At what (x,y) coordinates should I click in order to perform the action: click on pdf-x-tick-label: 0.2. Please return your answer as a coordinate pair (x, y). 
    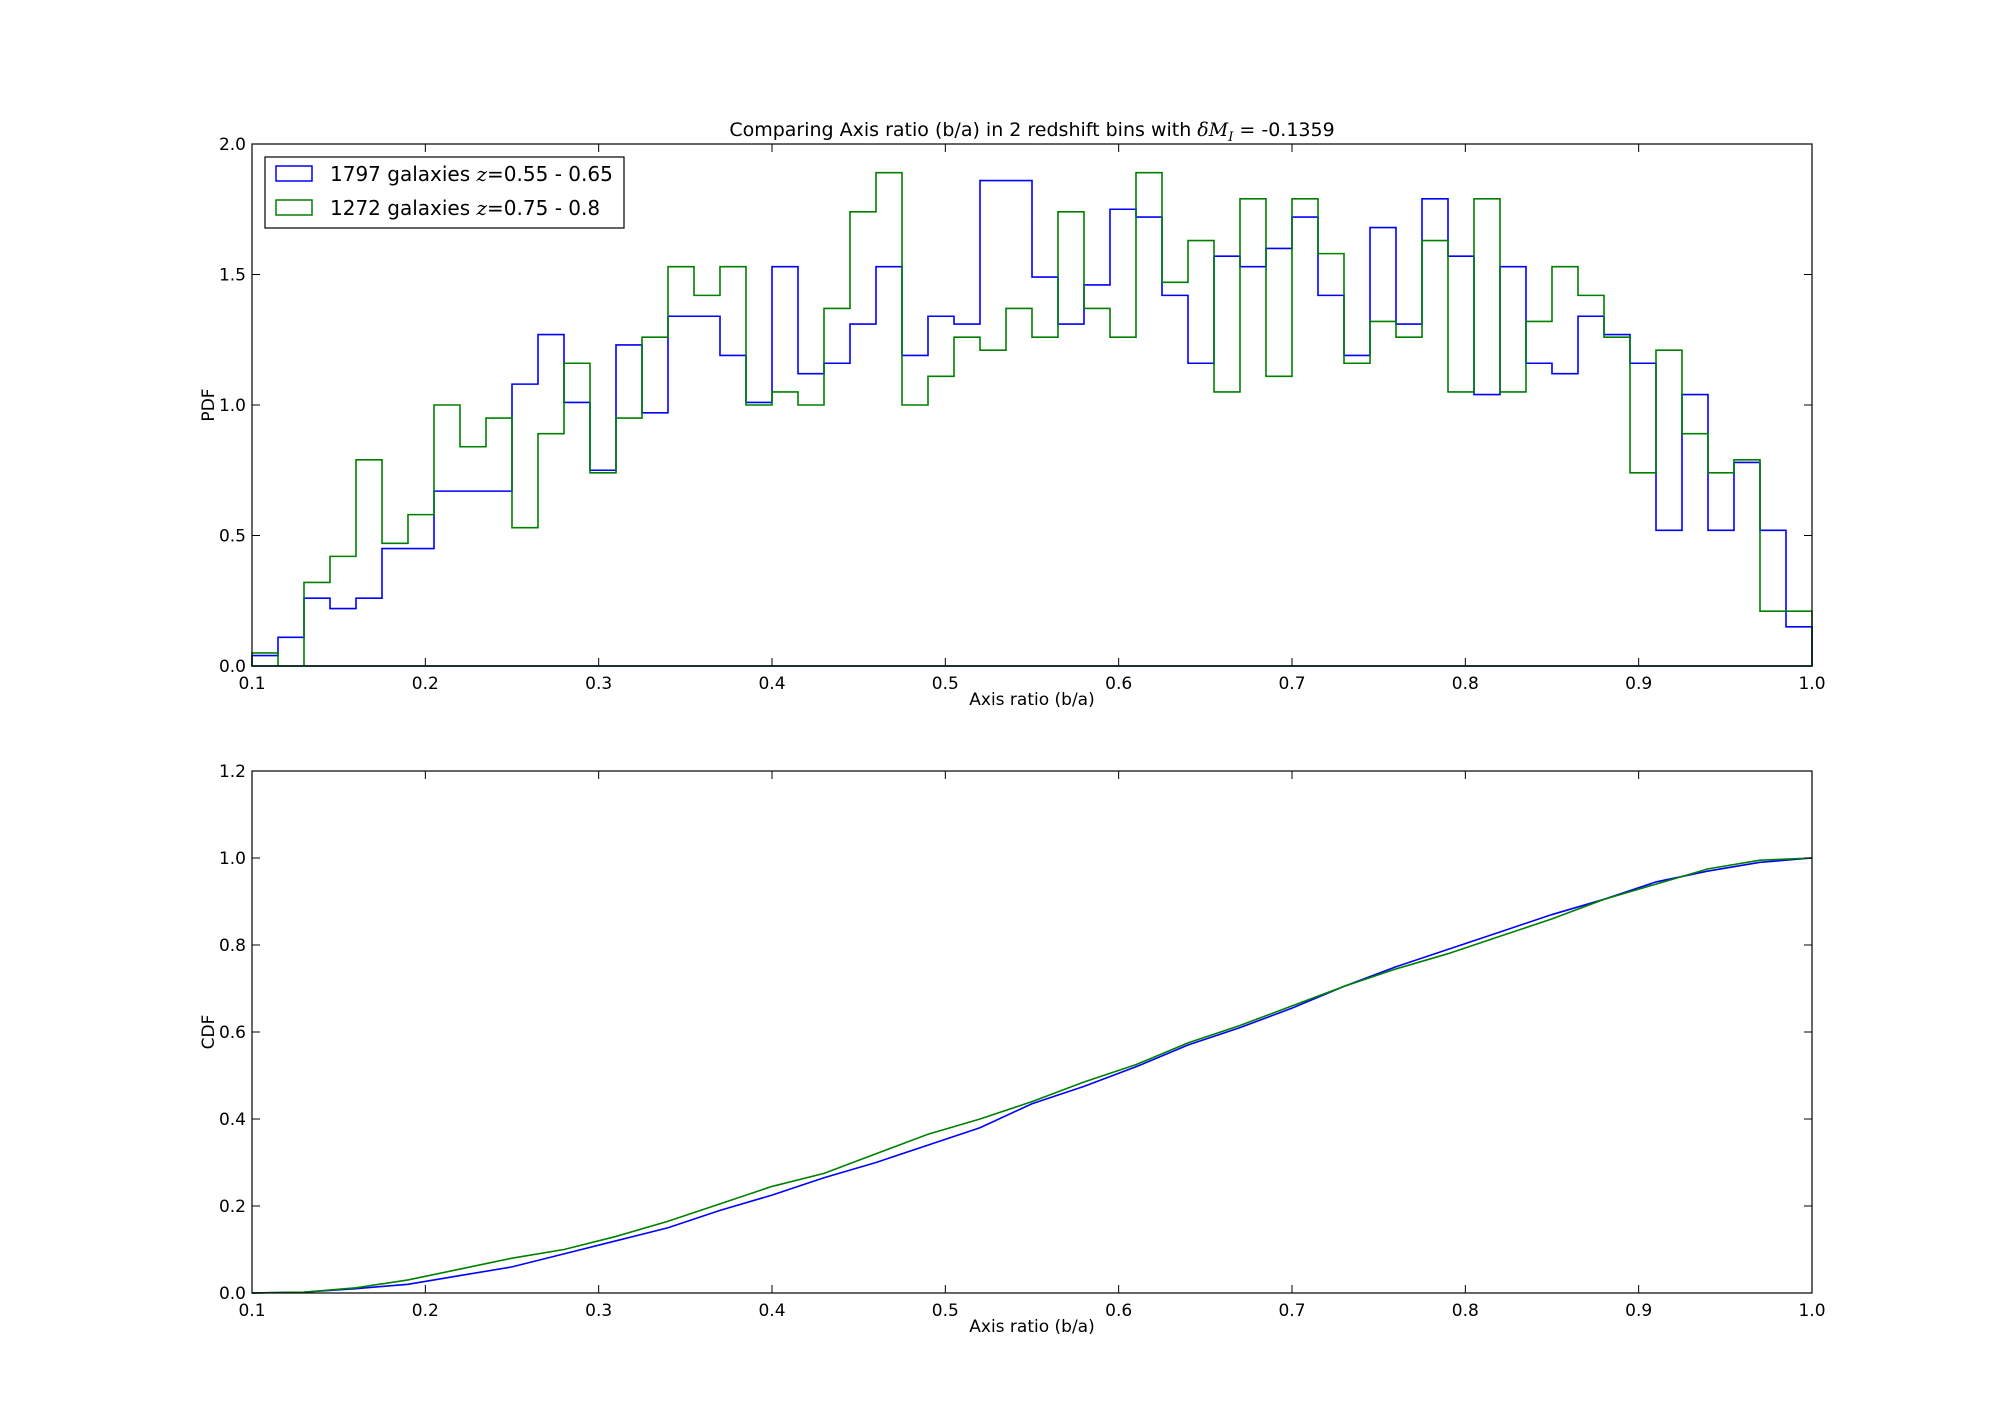
    Looking at the image, I should click on (425, 684).